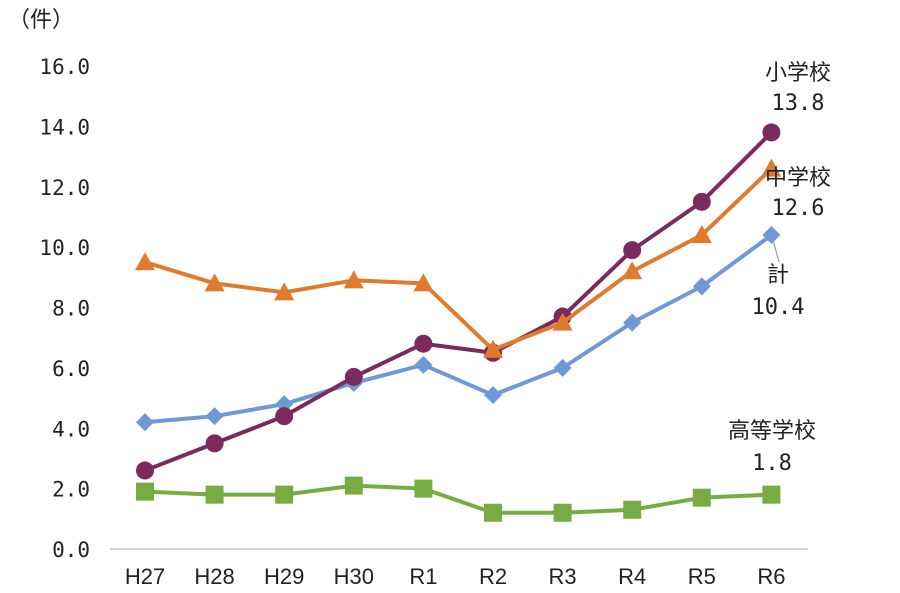 This screenshot has height=593, width=900. Describe the element at coordinates (71, 550) in the screenshot. I see `y-tick-label: 0.0` at that location.